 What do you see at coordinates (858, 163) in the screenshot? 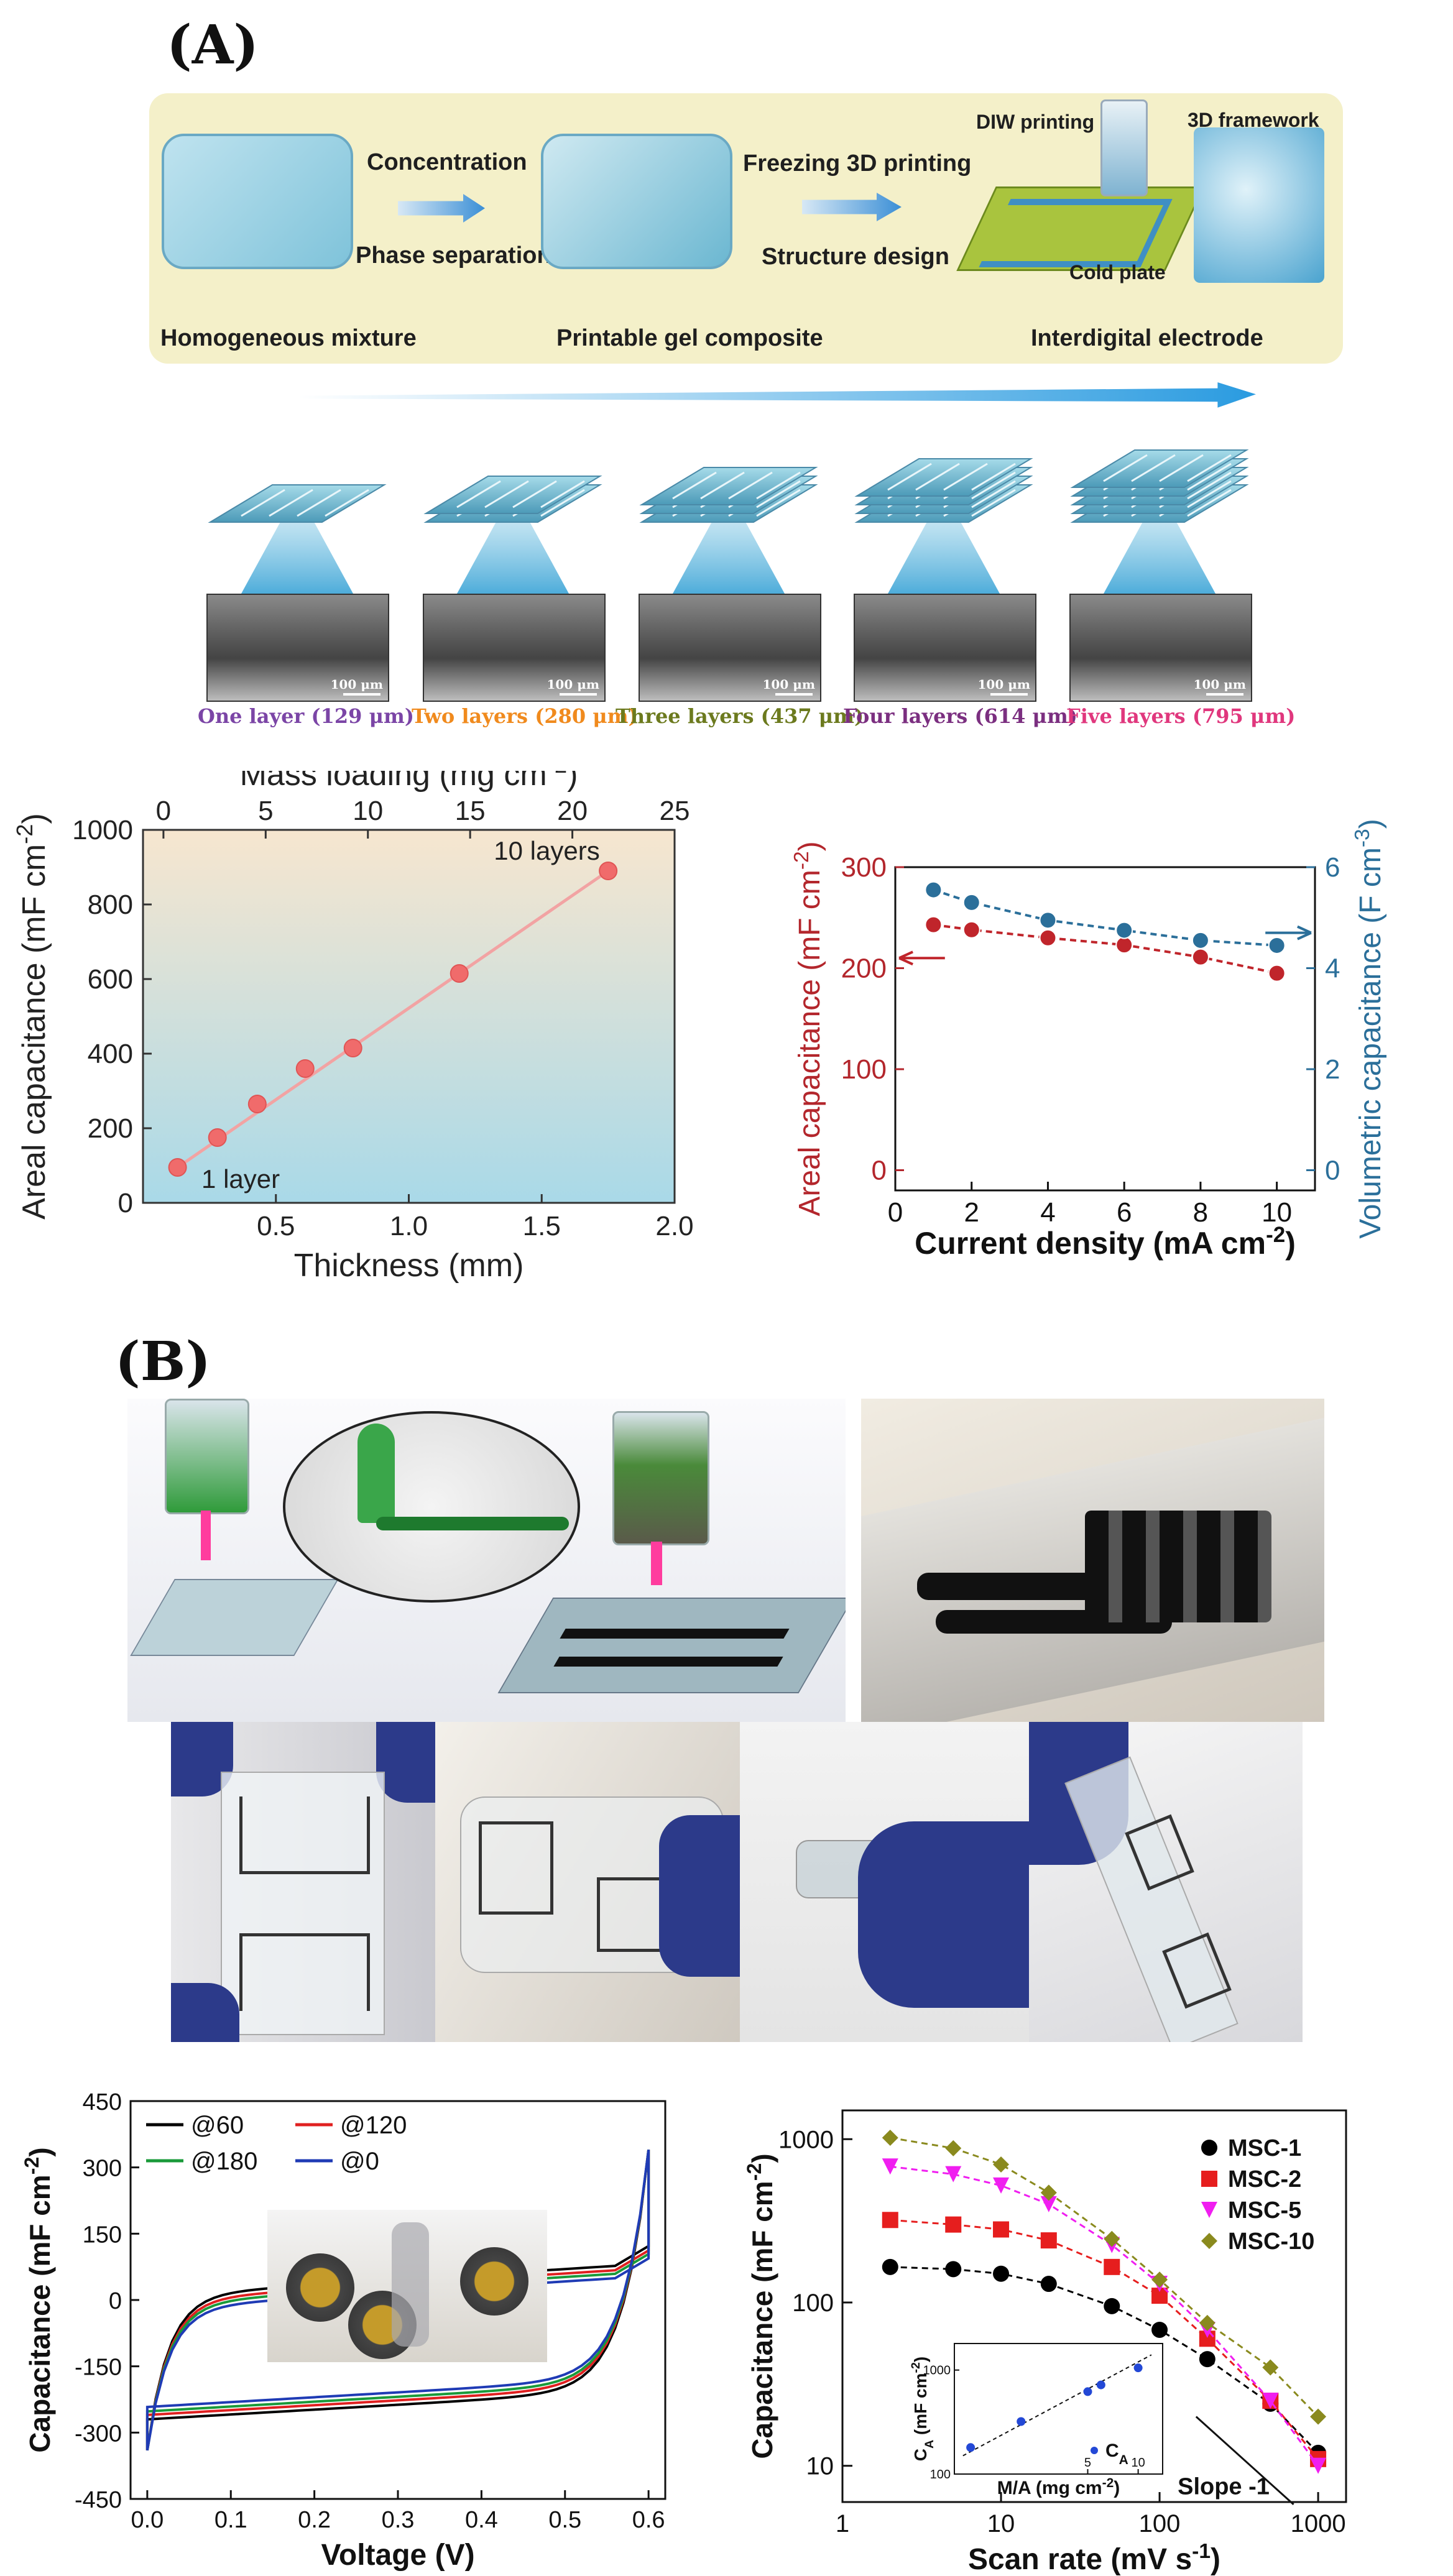
I see `step-freezing-3d-printing: Freezing 3D printing` at bounding box center [858, 163].